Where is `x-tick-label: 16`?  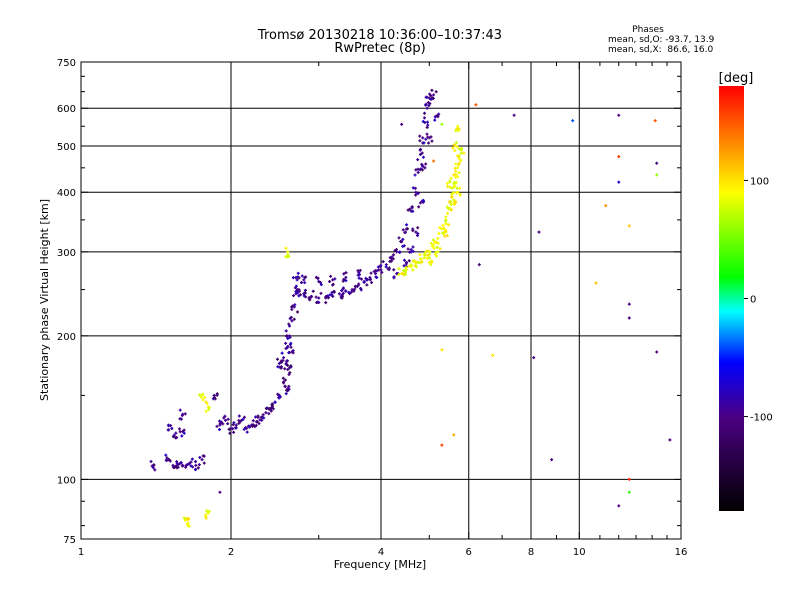 x-tick-label: 16 is located at coordinates (681, 552).